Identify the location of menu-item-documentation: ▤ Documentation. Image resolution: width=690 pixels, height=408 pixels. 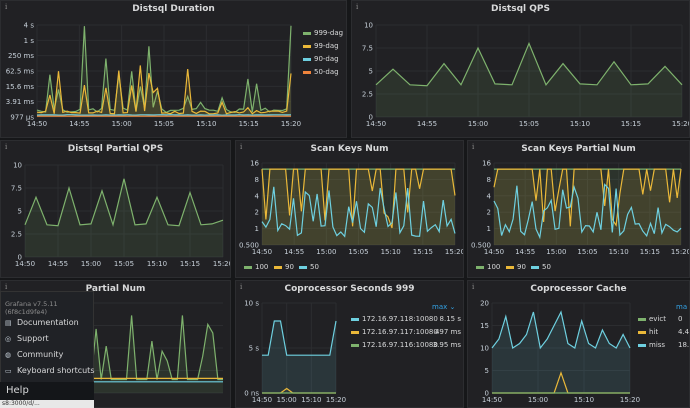
(47, 323).